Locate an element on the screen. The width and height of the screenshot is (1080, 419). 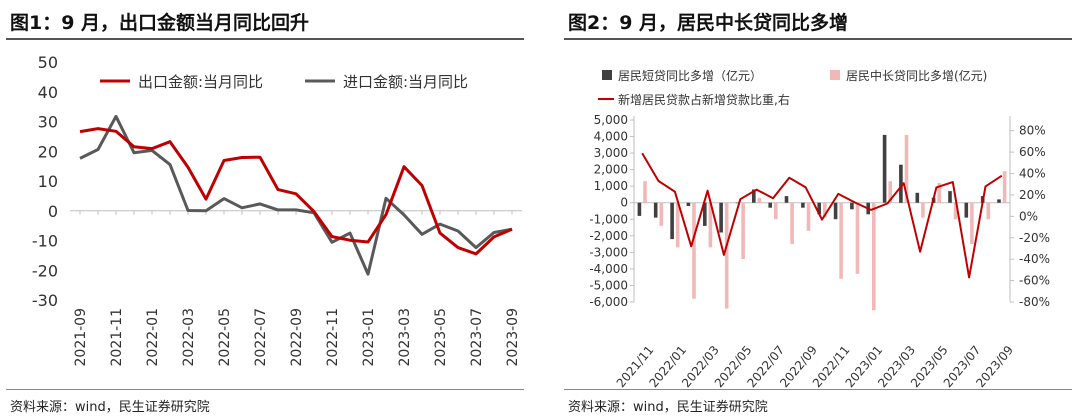
household-loan-share-line is located at coordinates (822, 215).